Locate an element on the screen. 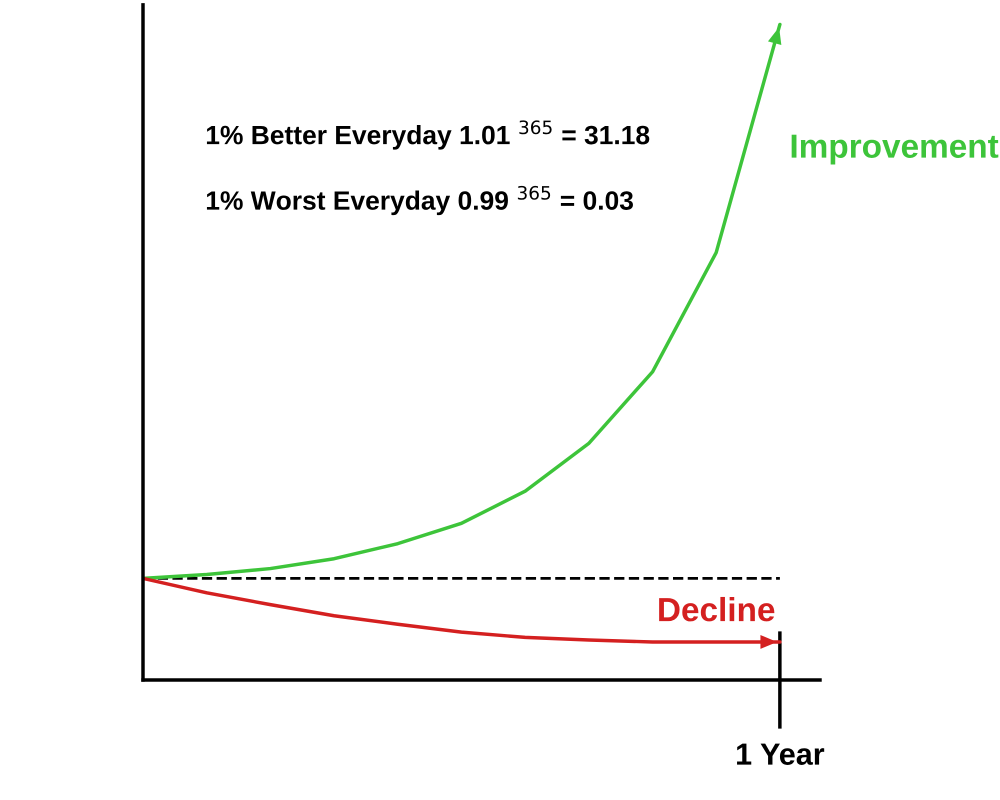 This screenshot has width=1000, height=800. annotation: 1% Worst Everyday 0.99 $^{365}$ = 0.03 is located at coordinates (419, 201).